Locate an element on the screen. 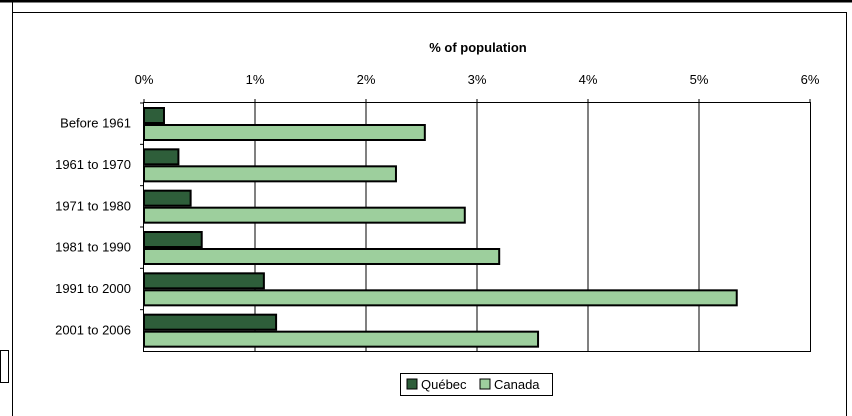 The height and width of the screenshot is (416, 852). edge-box is located at coordinates (4, 366).